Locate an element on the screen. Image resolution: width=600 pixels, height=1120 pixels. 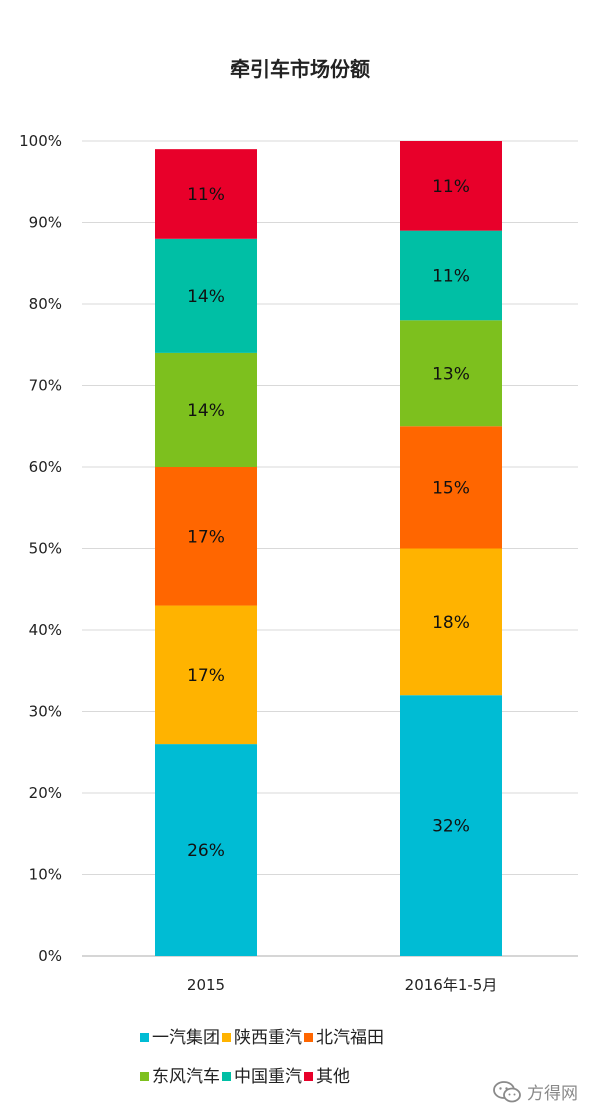
data-label: 18% is located at coordinates (451, 623).